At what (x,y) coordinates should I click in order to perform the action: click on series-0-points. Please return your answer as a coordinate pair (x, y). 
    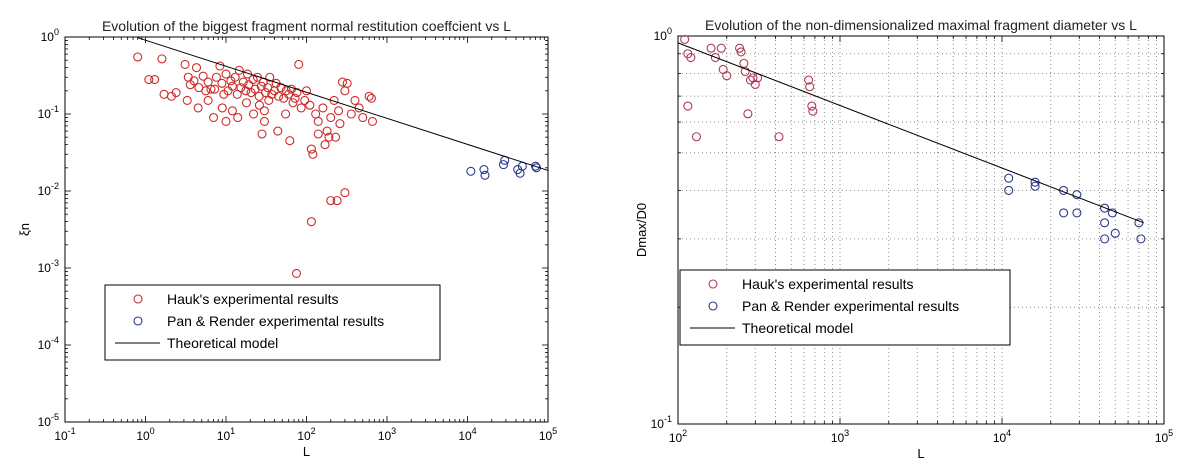
    Looking at the image, I should click on (255, 165).